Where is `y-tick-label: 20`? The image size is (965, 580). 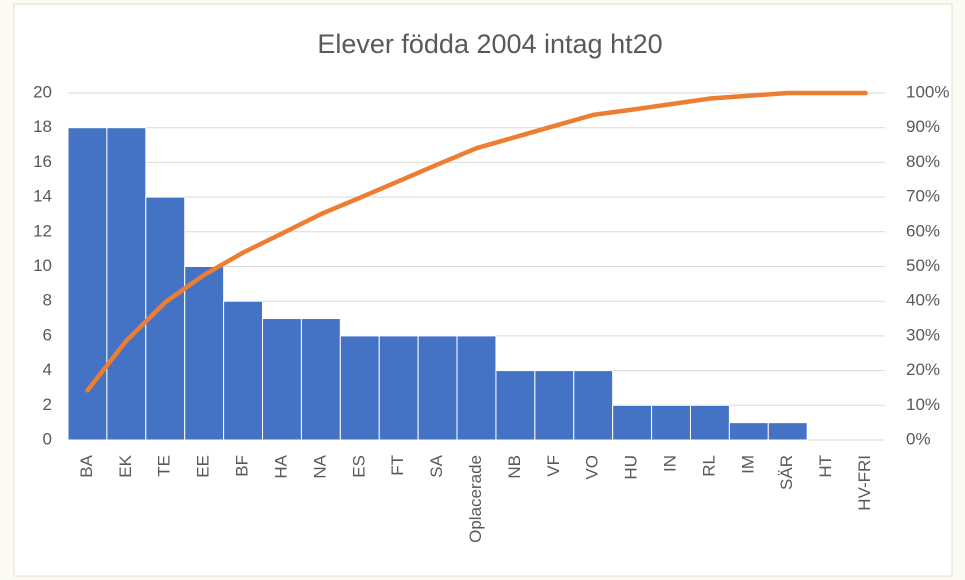 y-tick-label: 20 is located at coordinates (42, 91).